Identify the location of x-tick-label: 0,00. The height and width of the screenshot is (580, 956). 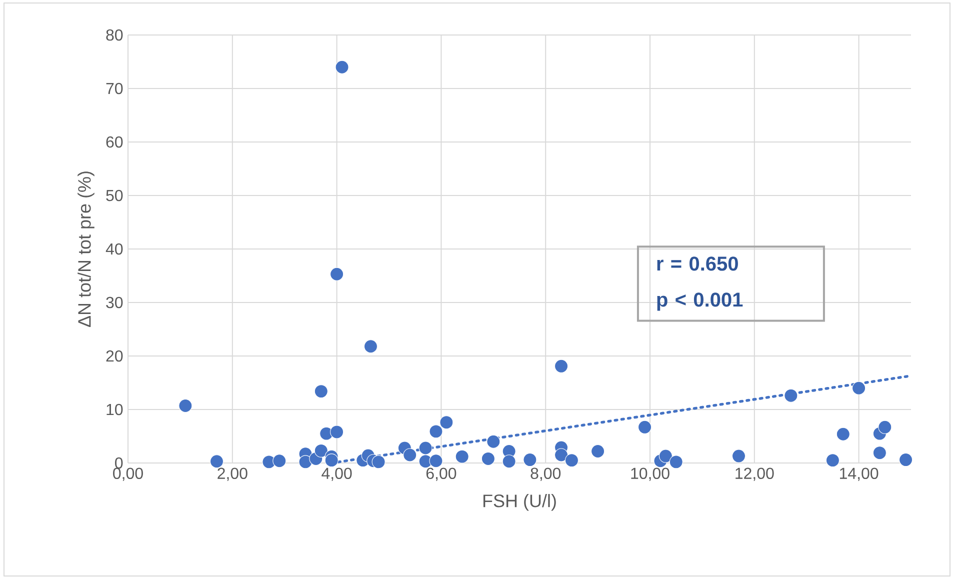
(128, 474).